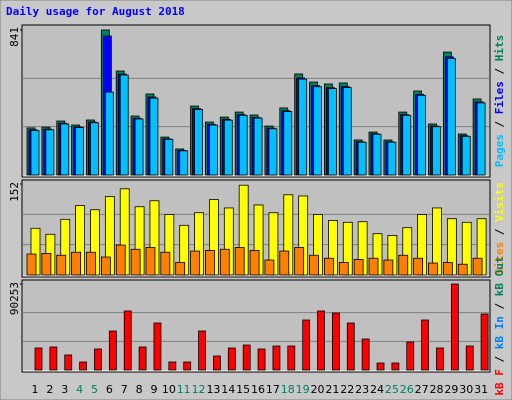 This screenshot has height=400, width=512. I want to click on legend-entry: Sites, so click(499, 258).